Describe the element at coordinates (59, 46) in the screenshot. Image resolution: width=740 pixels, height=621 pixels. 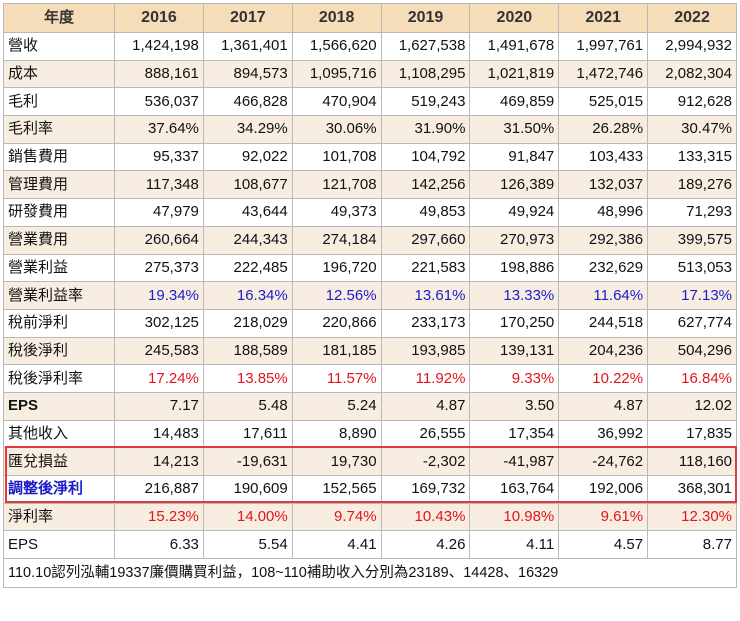
I see `row-label: 營收` at that location.